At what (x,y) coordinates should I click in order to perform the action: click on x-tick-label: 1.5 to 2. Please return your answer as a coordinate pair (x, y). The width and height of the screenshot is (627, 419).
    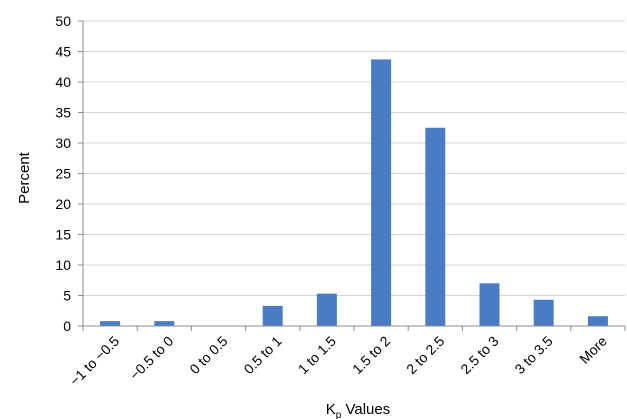
    Looking at the image, I should click on (371, 355).